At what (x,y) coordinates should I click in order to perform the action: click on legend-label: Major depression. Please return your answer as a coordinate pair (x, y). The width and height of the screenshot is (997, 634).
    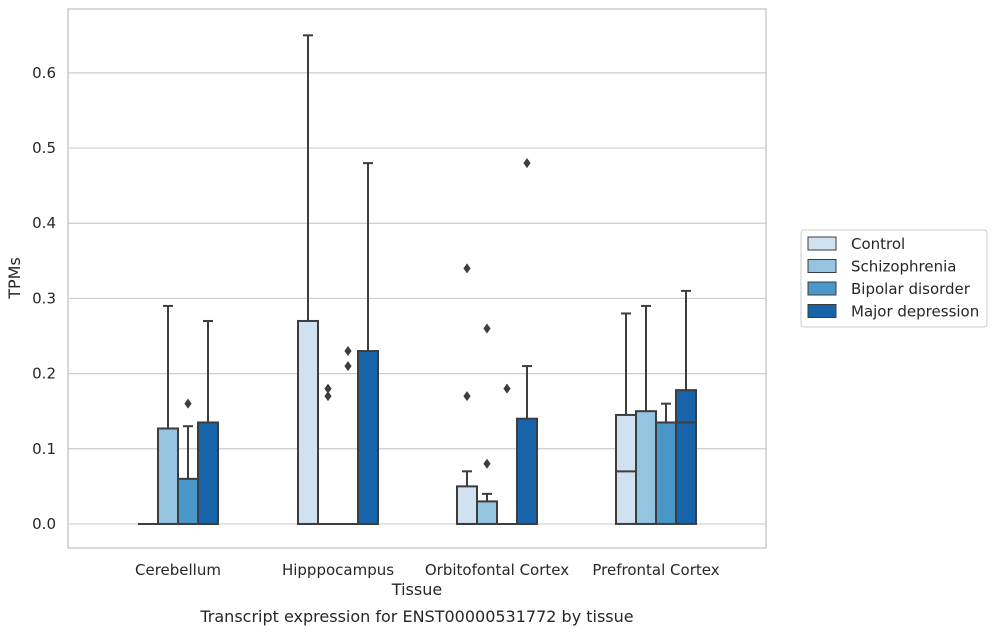
    Looking at the image, I should click on (915, 312).